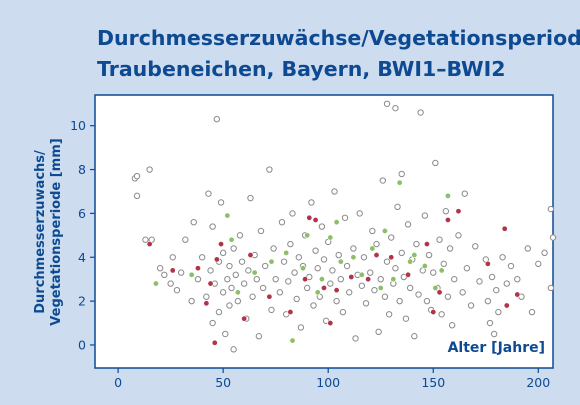 This screenshot has width=580, height=405. What do you see at coordinates (82, 344) in the screenshot?
I see `y-tick-label: 0` at bounding box center [82, 344].